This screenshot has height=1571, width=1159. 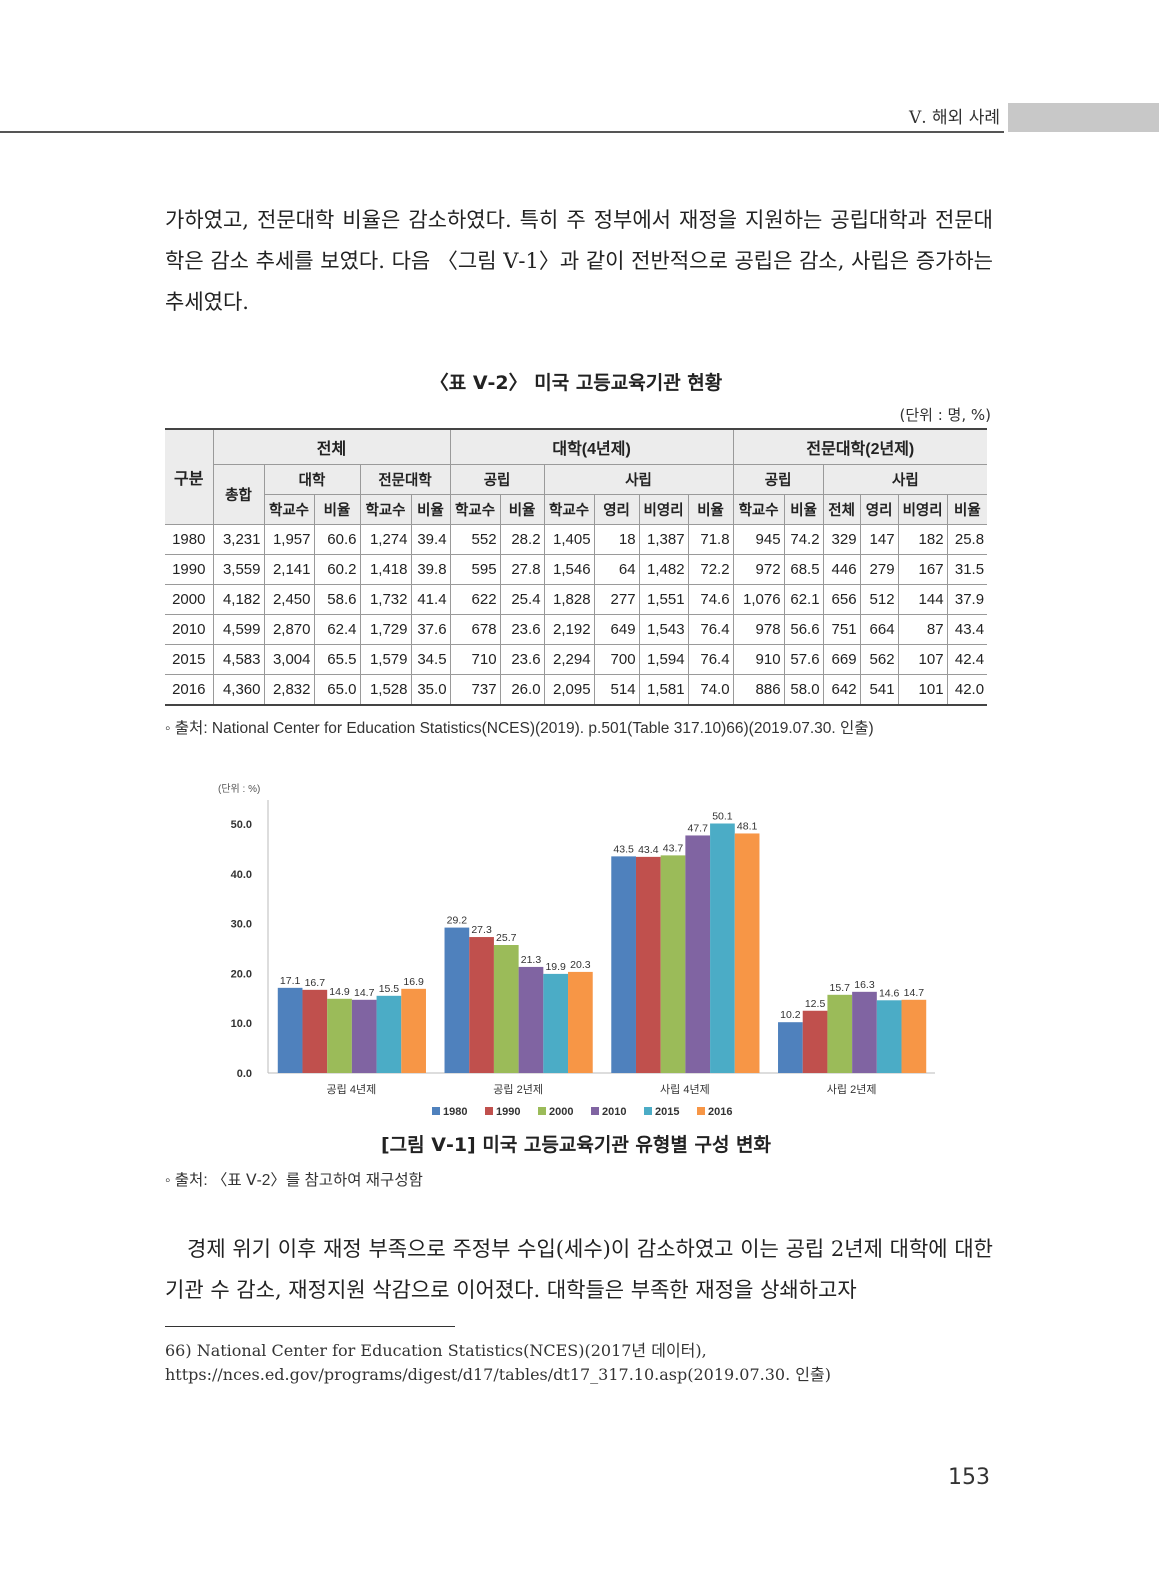 I want to click on table-cell: 541, so click(x=879, y=690).